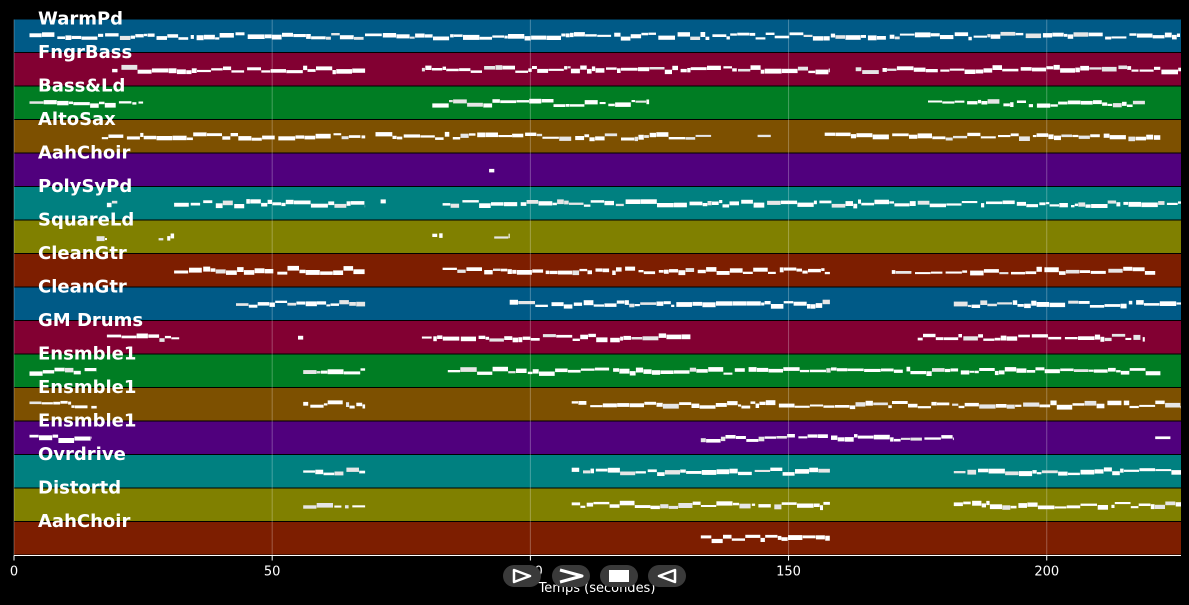 Image resolution: width=1189 pixels, height=605 pixels. What do you see at coordinates (84, 153) in the screenshot?
I see `track-label: AahChoir` at bounding box center [84, 153].